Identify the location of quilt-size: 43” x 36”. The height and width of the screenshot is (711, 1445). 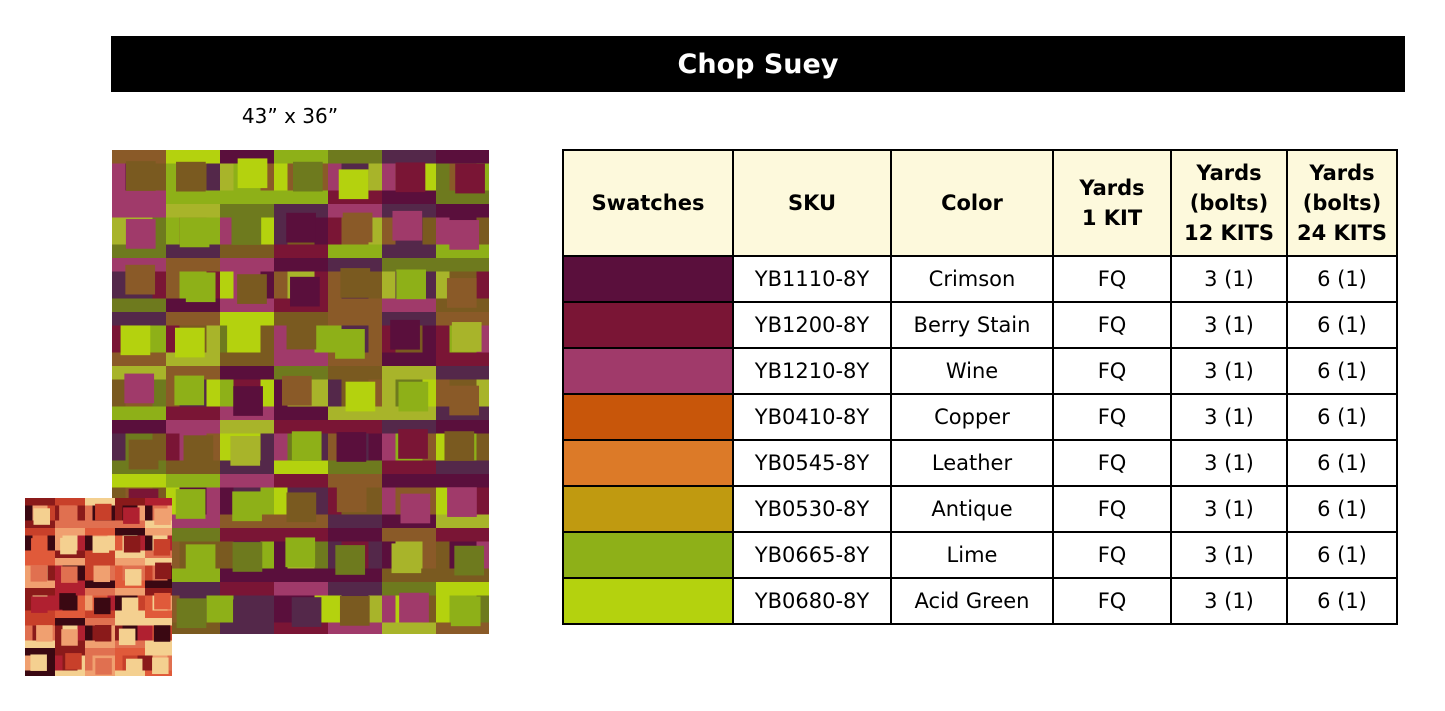
(290, 116).